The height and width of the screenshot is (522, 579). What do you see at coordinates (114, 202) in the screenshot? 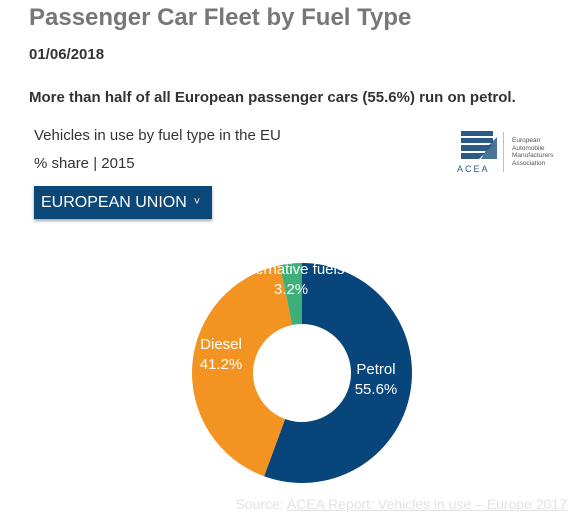
I see `region-dropdown-label: EUROPEAN UNION` at bounding box center [114, 202].